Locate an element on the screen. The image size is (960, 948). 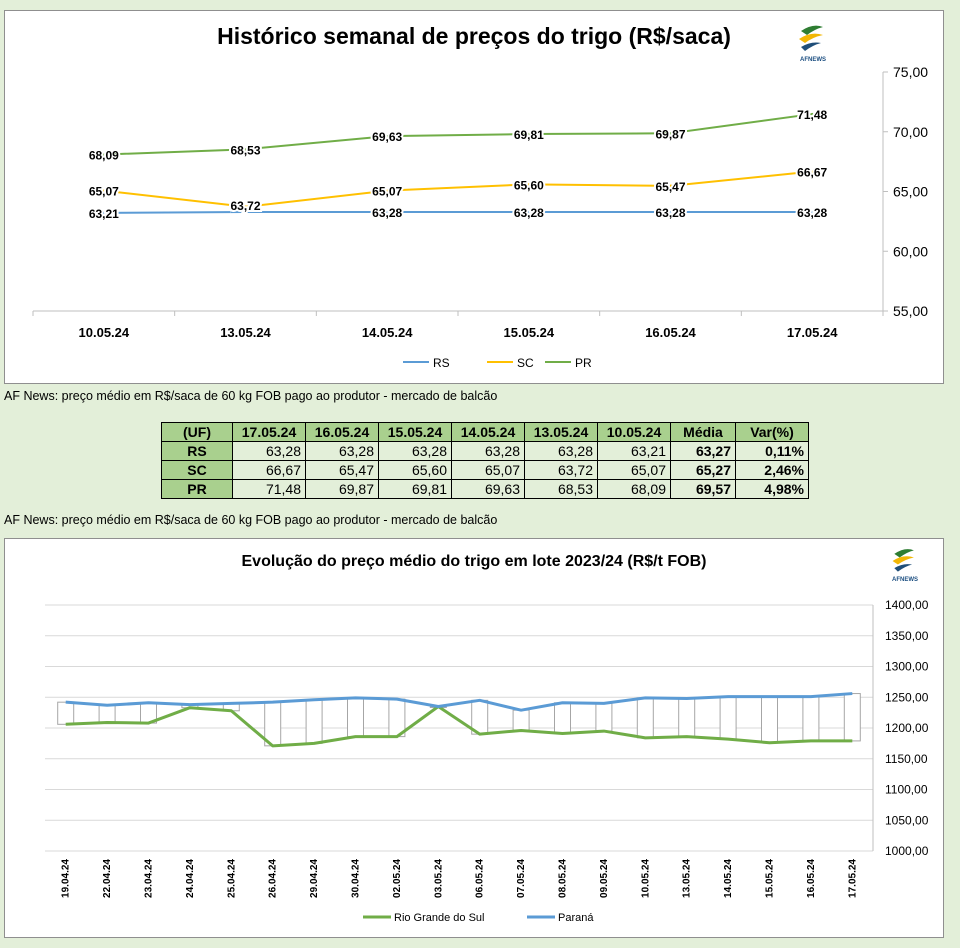
table-cell: 65,07 is located at coordinates (634, 470).